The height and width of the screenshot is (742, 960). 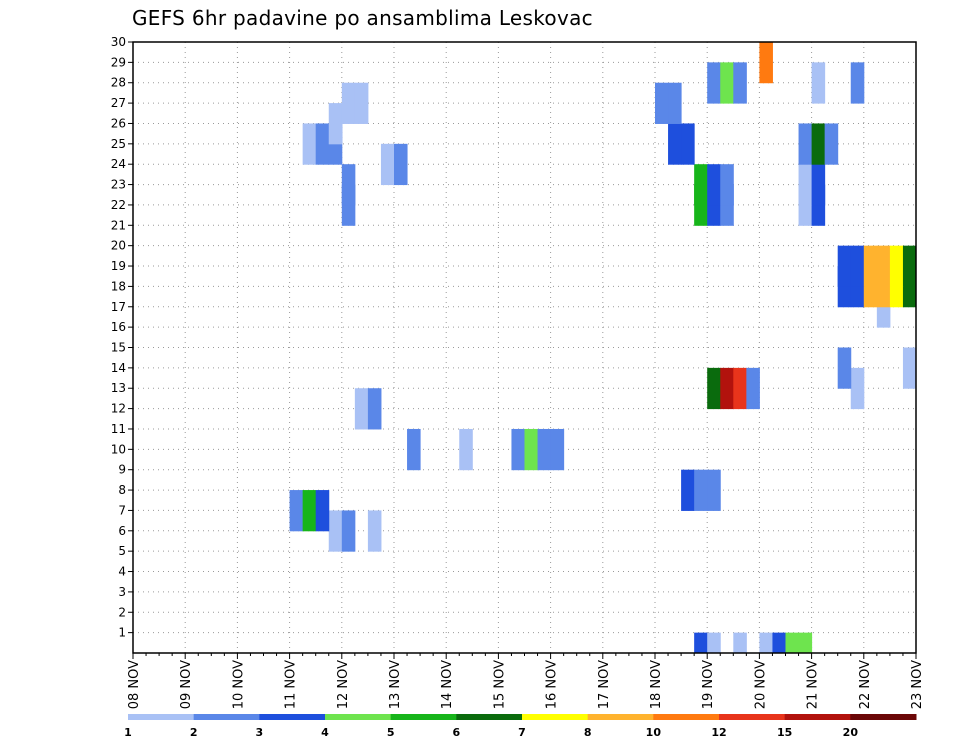 What do you see at coordinates (118, 409) in the screenshot?
I see `y-tick-label: 12` at bounding box center [118, 409].